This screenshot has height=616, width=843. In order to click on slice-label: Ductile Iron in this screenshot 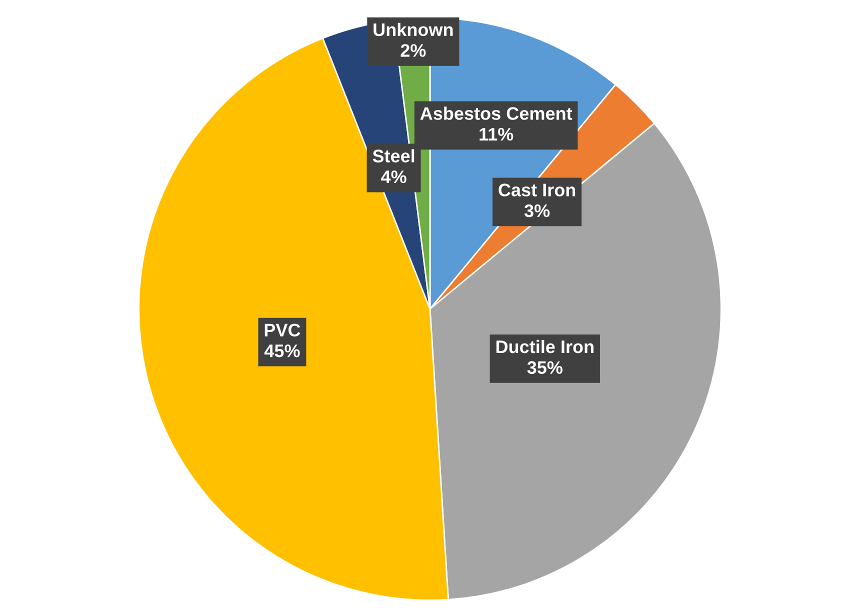, I will do `click(545, 347)`.